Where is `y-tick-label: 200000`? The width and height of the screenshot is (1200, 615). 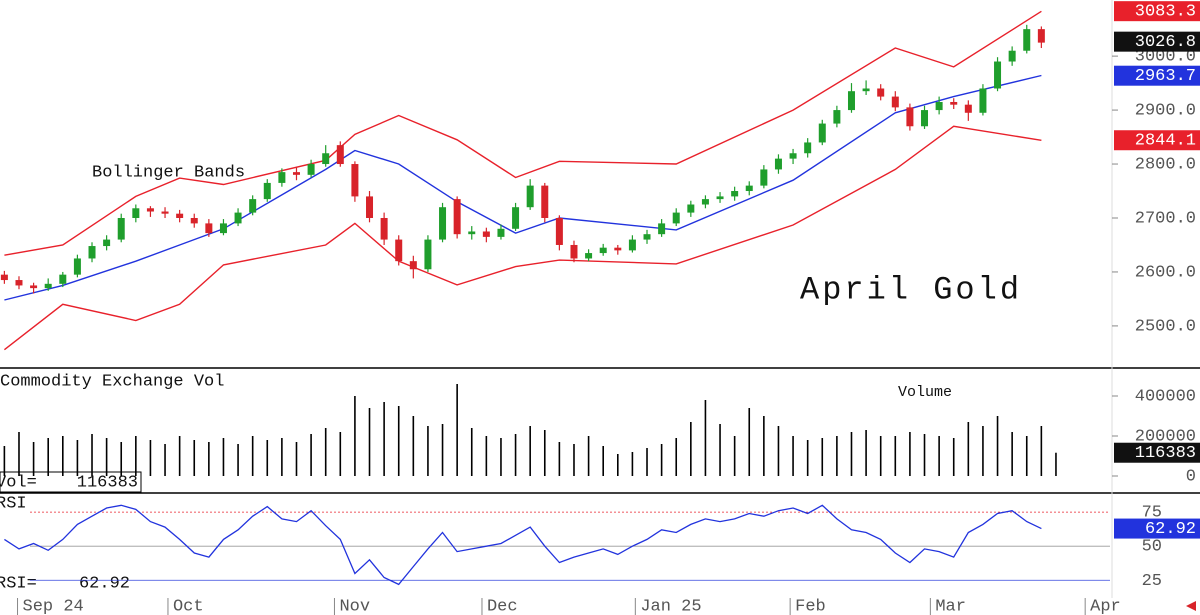
y-tick-label: 200000 is located at coordinates (1165, 436).